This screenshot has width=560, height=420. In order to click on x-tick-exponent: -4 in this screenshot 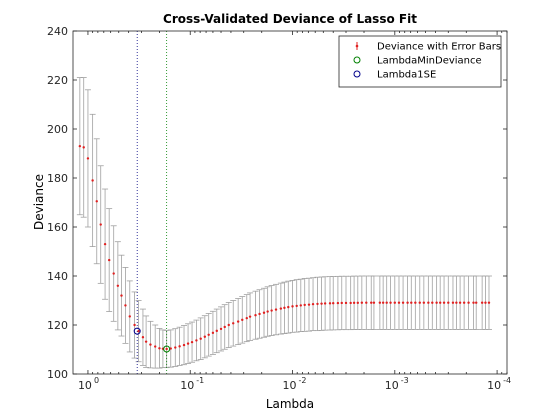, I will do `click(507, 380)`.